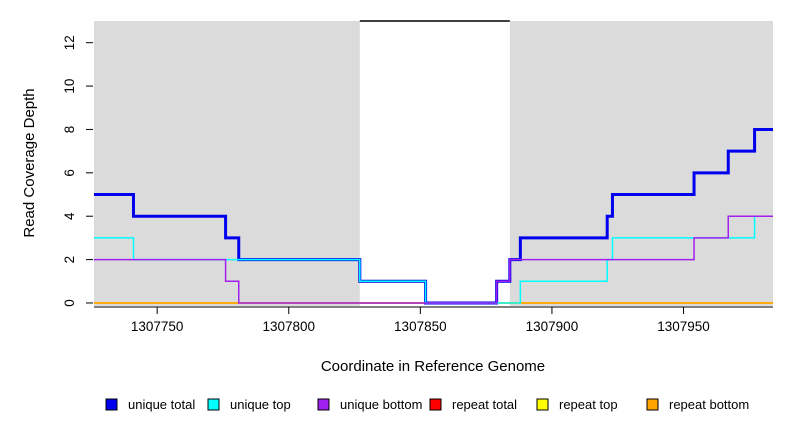  Describe the element at coordinates (157, 326) in the screenshot. I see `x-tick-label: 1307750` at that location.